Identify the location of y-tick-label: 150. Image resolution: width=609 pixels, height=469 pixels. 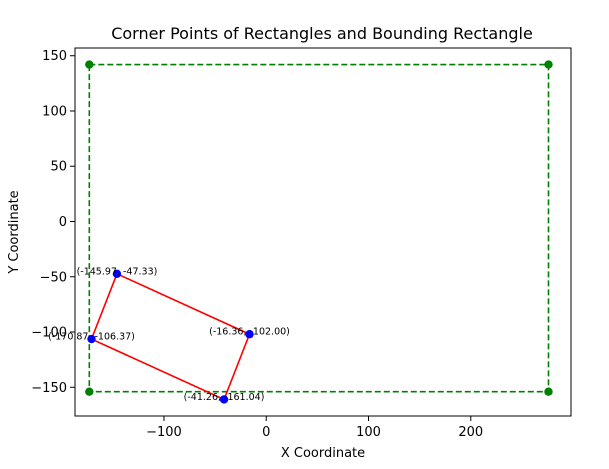
(54, 56).